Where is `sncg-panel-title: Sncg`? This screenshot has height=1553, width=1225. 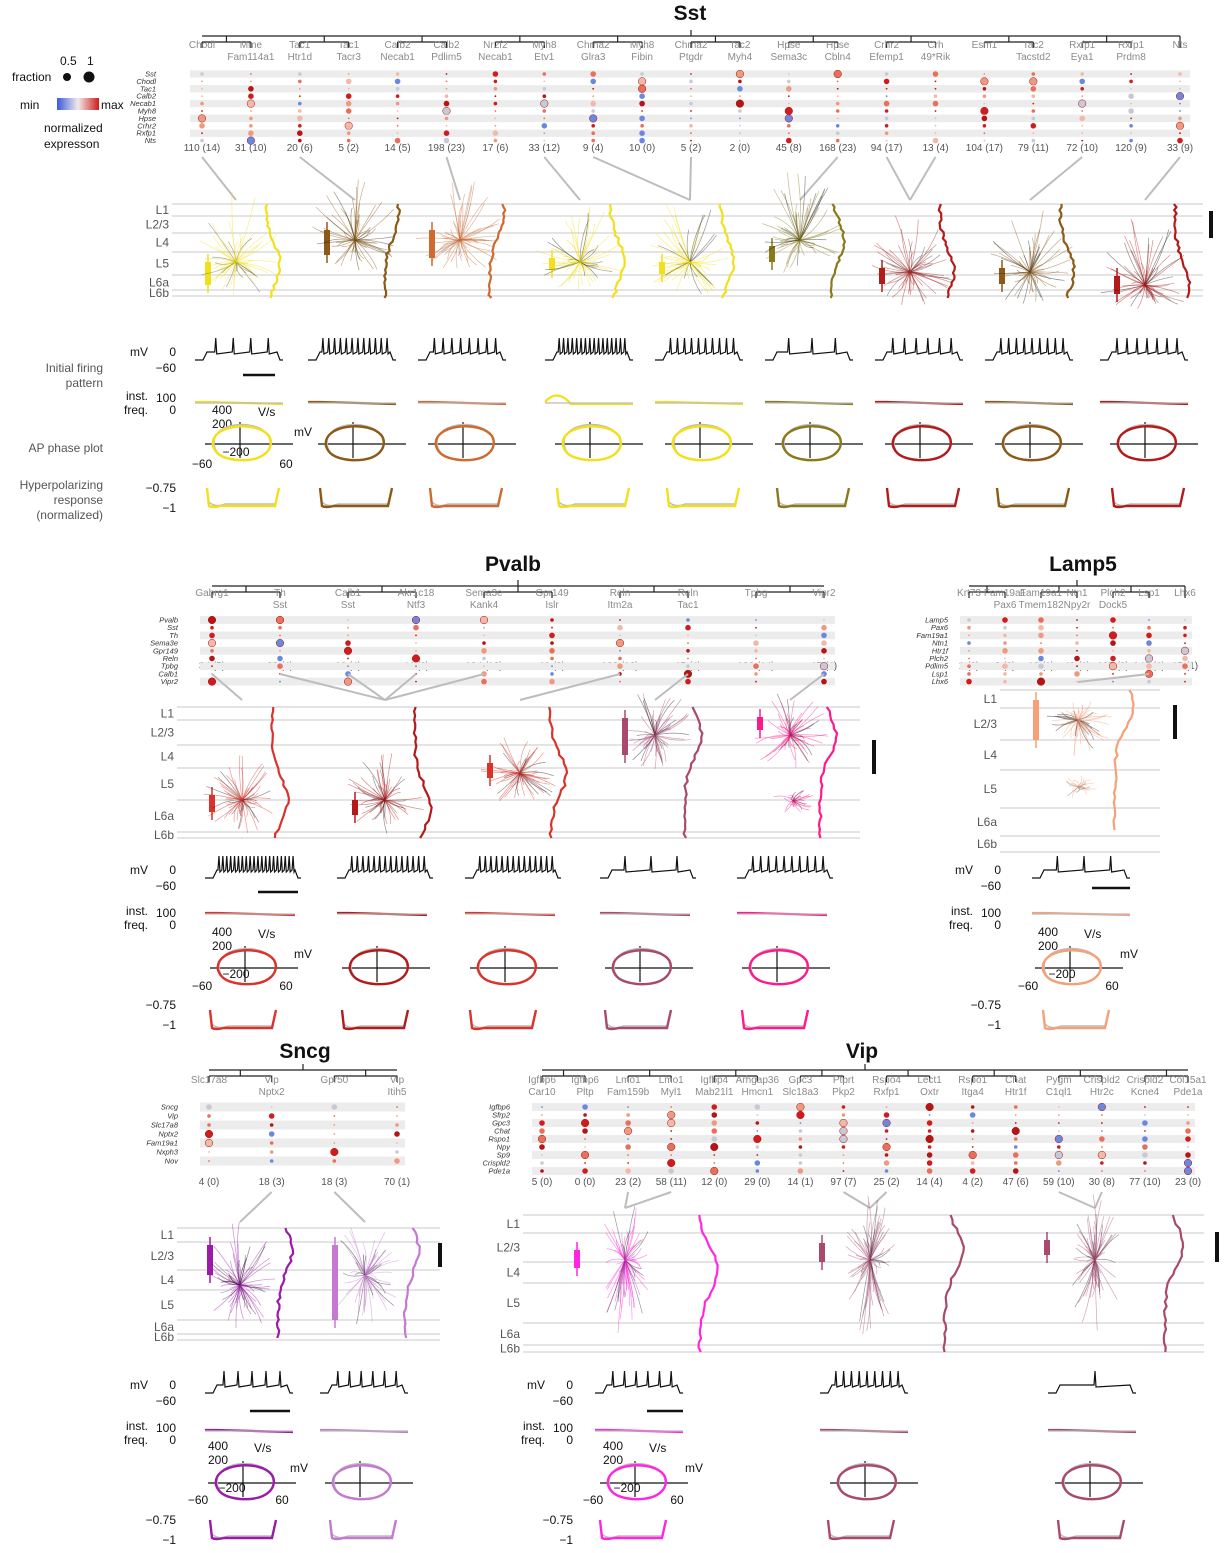 sncg-panel-title: Sncg is located at coordinates (304, 1051).